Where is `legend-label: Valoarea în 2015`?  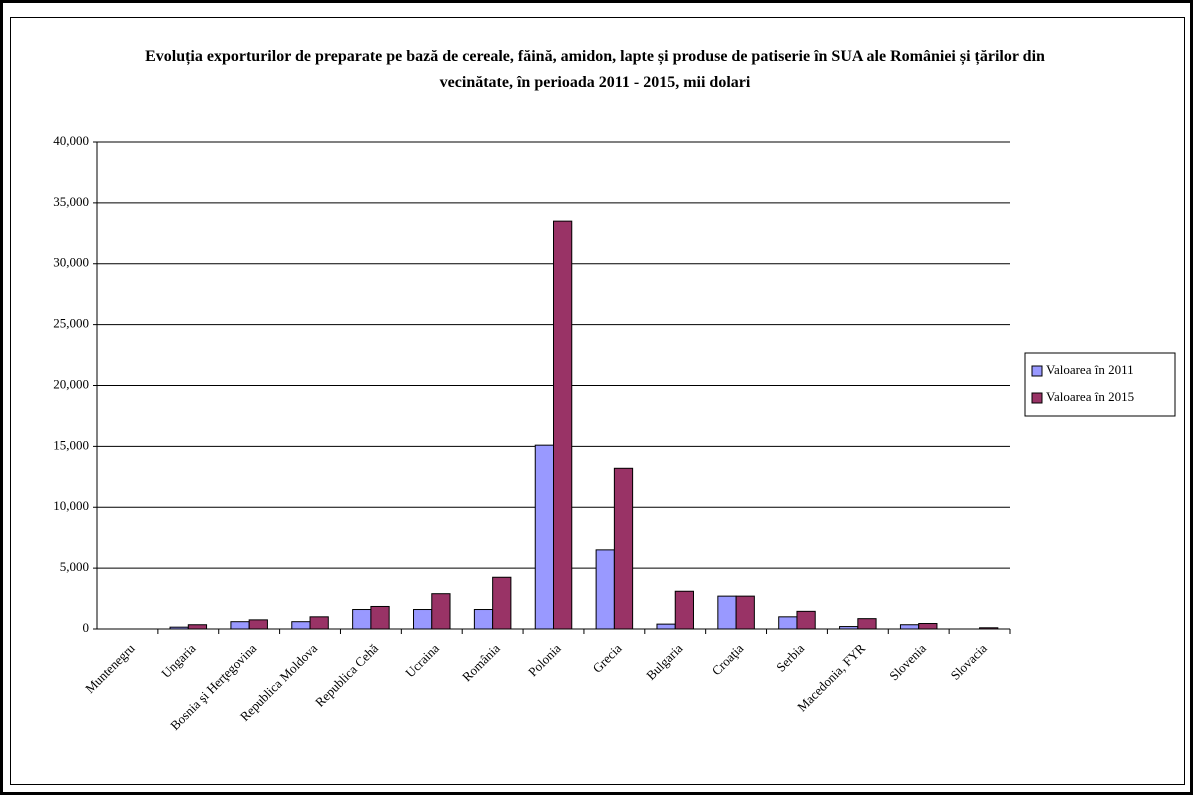 legend-label: Valoarea în 2015 is located at coordinates (1090, 396).